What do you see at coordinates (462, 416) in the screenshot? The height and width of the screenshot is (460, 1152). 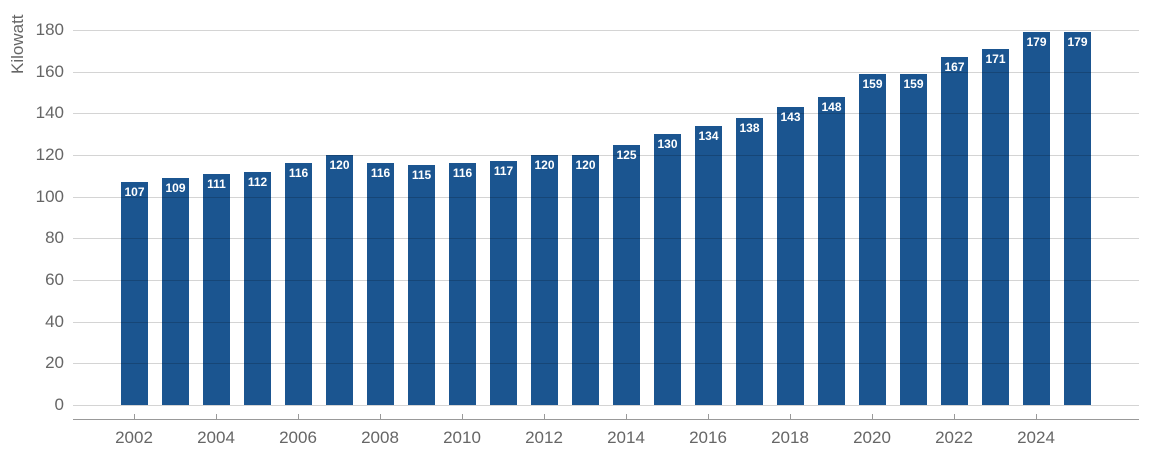 I see `x-tick-2010` at bounding box center [462, 416].